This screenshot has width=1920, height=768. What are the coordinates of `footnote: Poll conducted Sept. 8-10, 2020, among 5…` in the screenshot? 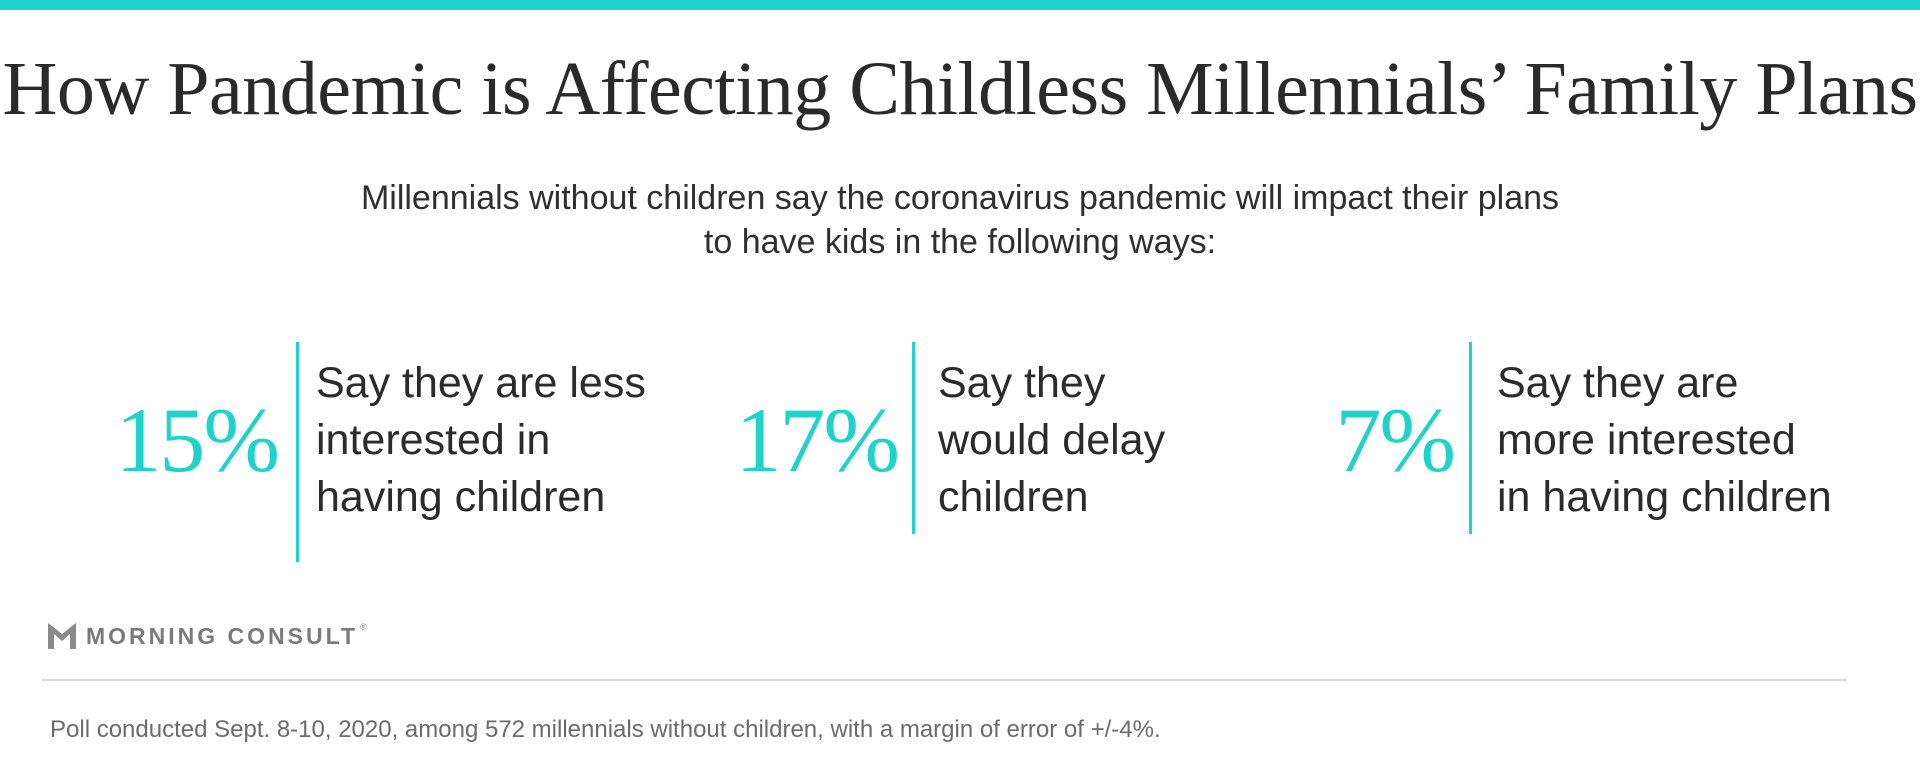 It's located at (605, 729).